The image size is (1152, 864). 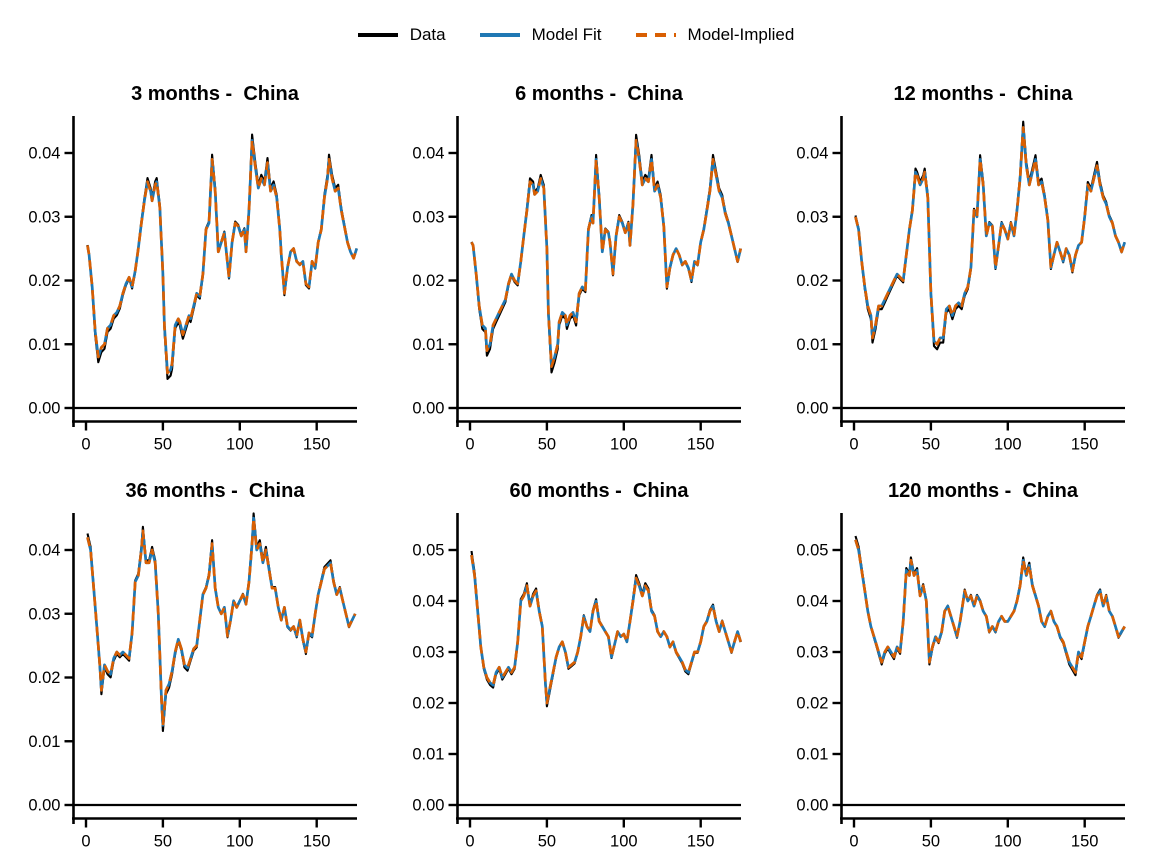 What do you see at coordinates (599, 491) in the screenshot?
I see `panel-title: 60 months - China` at bounding box center [599, 491].